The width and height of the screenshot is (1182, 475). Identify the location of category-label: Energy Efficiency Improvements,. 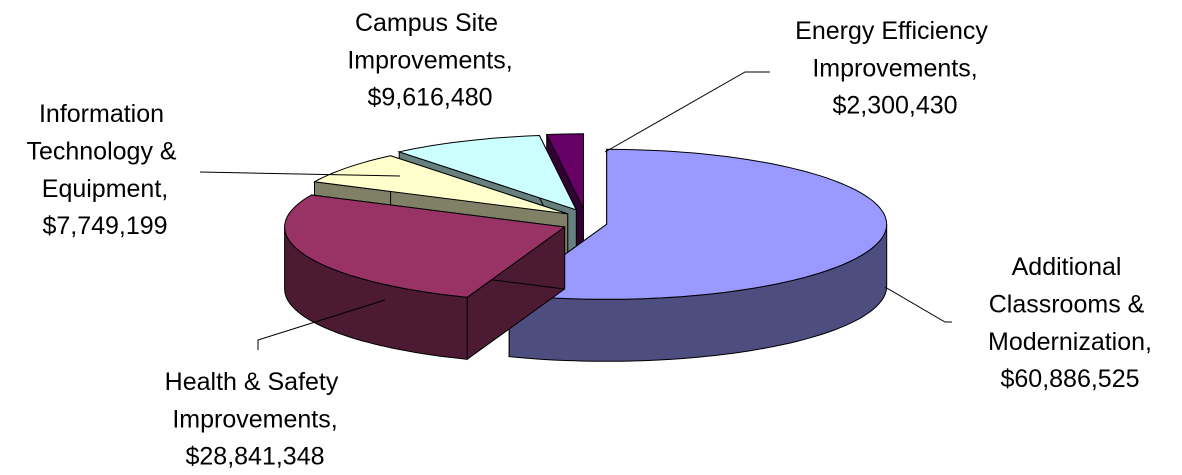
(895, 50).